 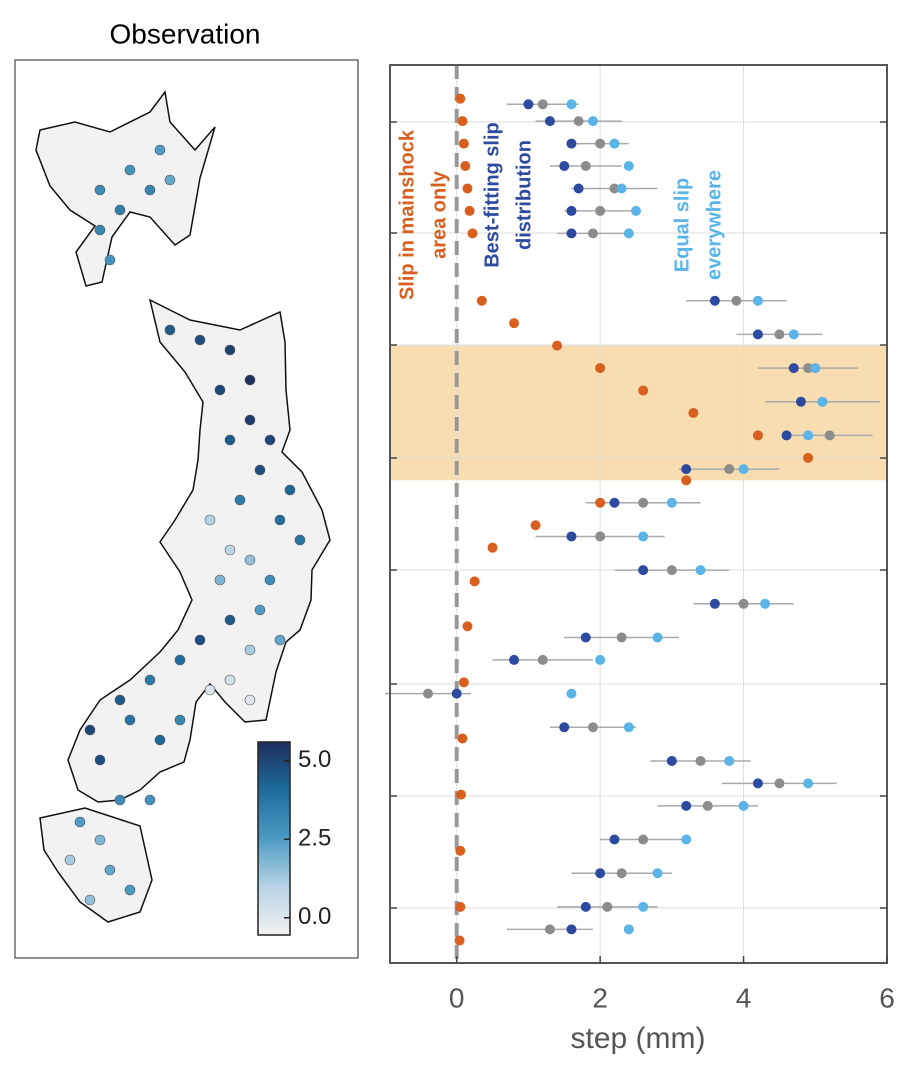 What do you see at coordinates (439, 214) in the screenshot?
I see `series-annotation: area only` at bounding box center [439, 214].